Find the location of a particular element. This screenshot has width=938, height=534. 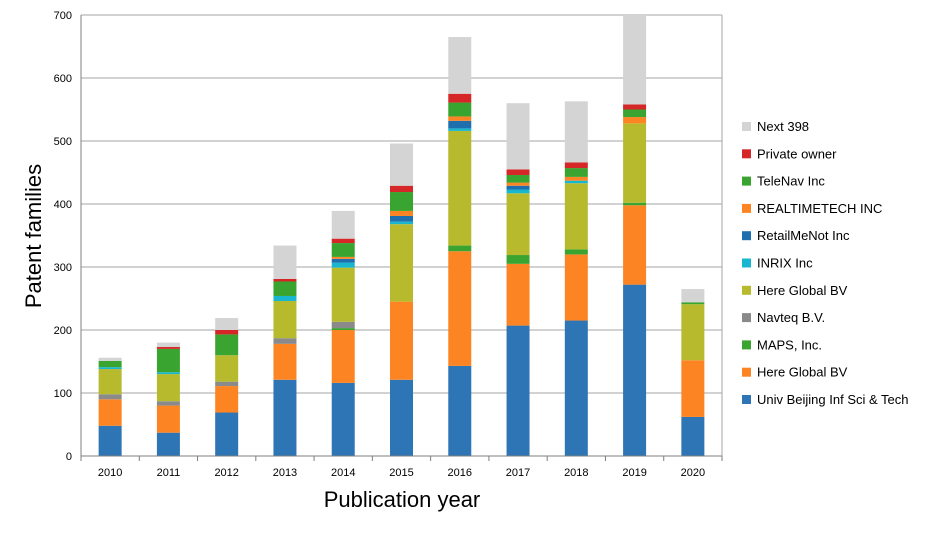

bar-segment: REALTIMETECH INC 2014: 3 is located at coordinates (343, 258).